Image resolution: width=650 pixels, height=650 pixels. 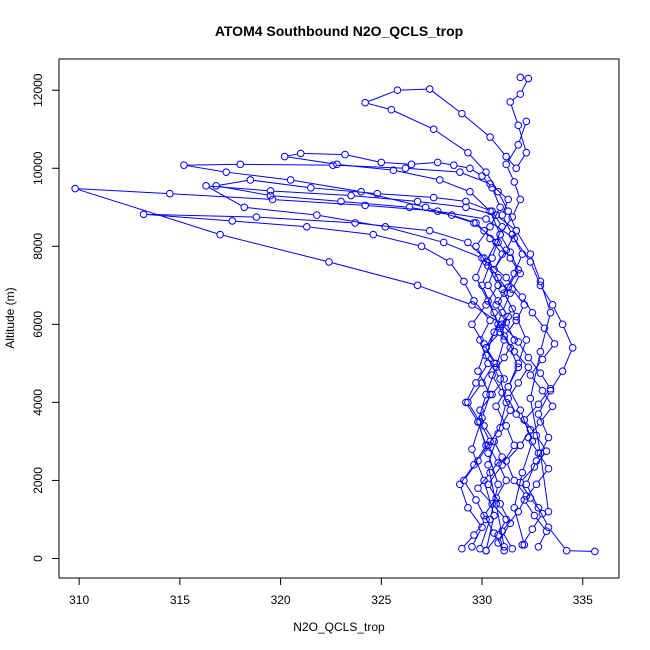 What do you see at coordinates (38, 246) in the screenshot?
I see `y-tick-label: 8000` at bounding box center [38, 246].